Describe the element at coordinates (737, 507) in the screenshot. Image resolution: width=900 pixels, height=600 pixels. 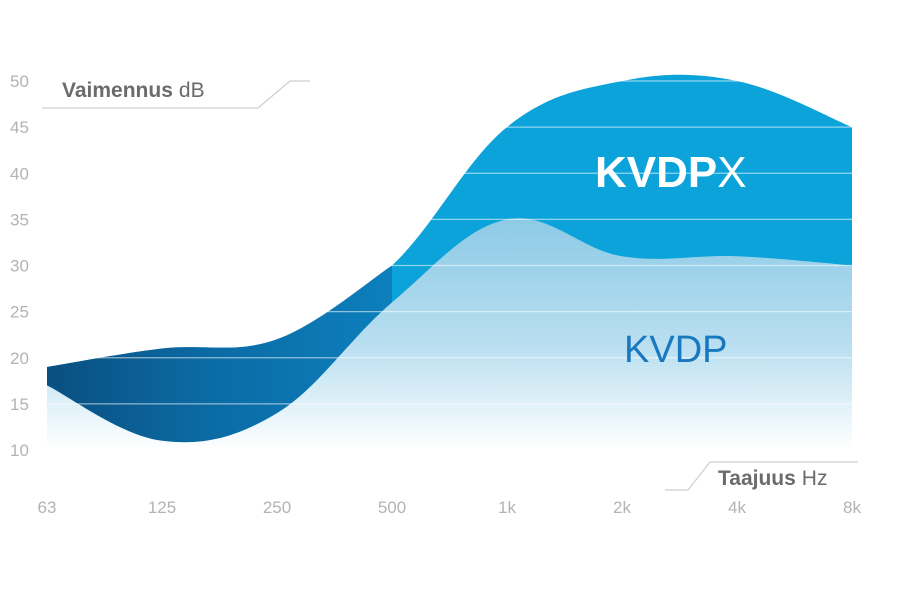
I see `x-tick-label: 4k` at that location.